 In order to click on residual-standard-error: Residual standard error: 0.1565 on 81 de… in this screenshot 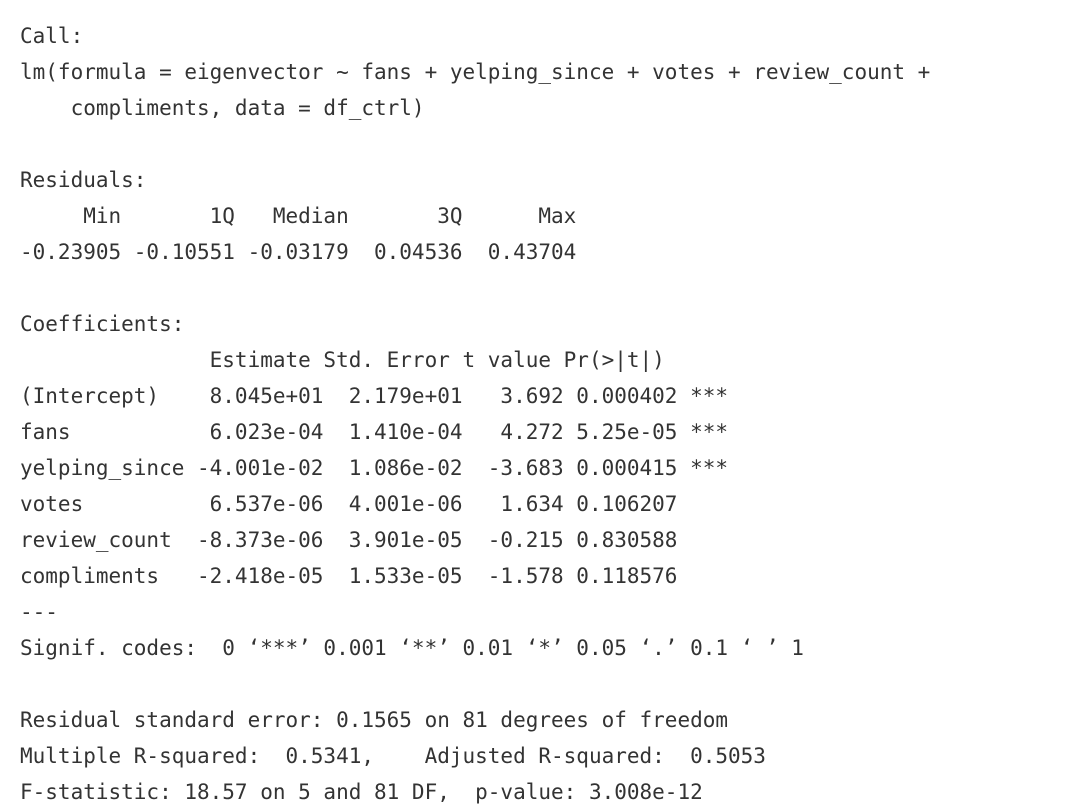, I will do `click(374, 720)`.